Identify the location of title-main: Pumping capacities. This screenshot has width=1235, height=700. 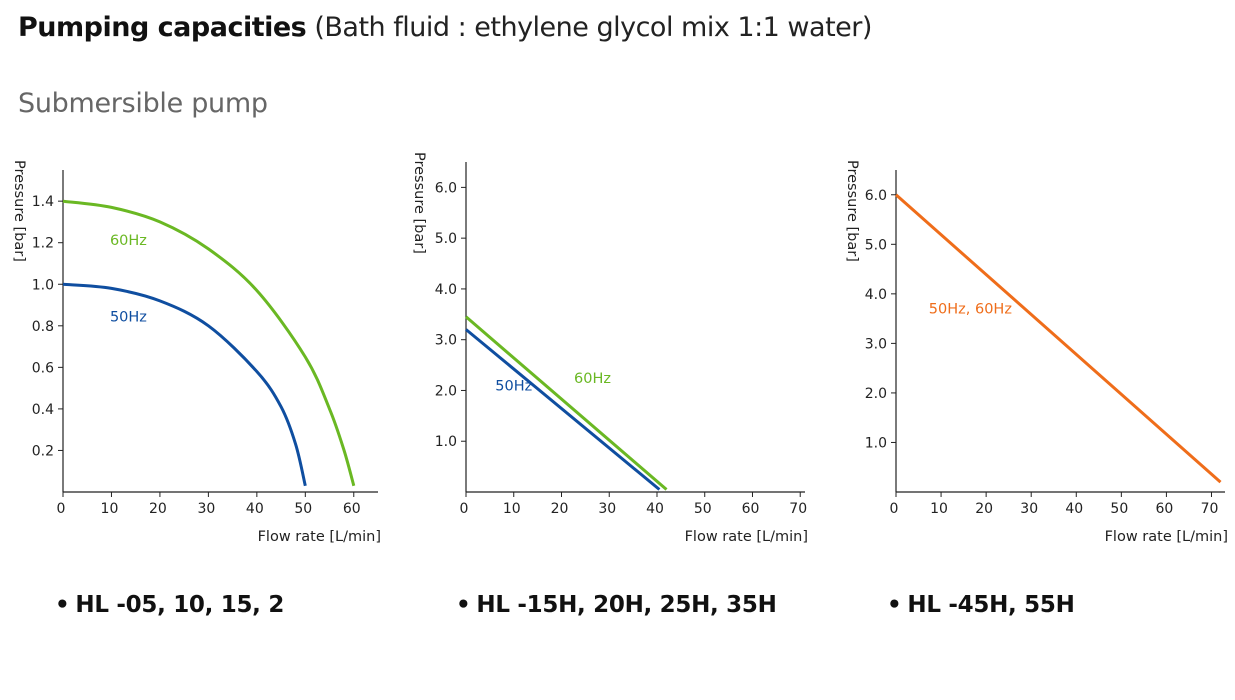
(162, 27).